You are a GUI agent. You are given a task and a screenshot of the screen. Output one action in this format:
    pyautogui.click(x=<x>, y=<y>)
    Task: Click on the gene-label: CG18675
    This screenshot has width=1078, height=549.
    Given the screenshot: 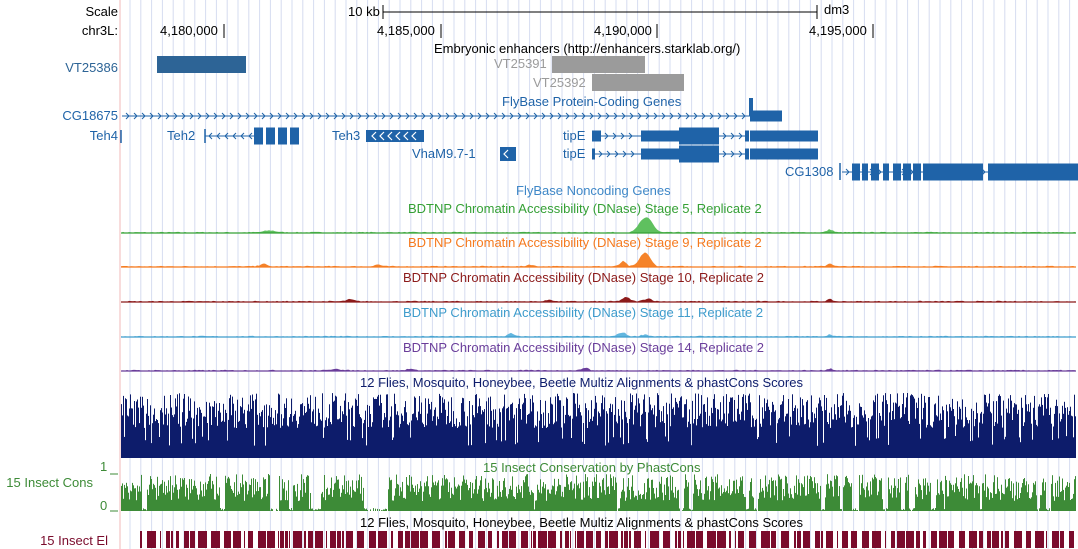 What is the action you would take?
    pyautogui.click(x=90, y=115)
    